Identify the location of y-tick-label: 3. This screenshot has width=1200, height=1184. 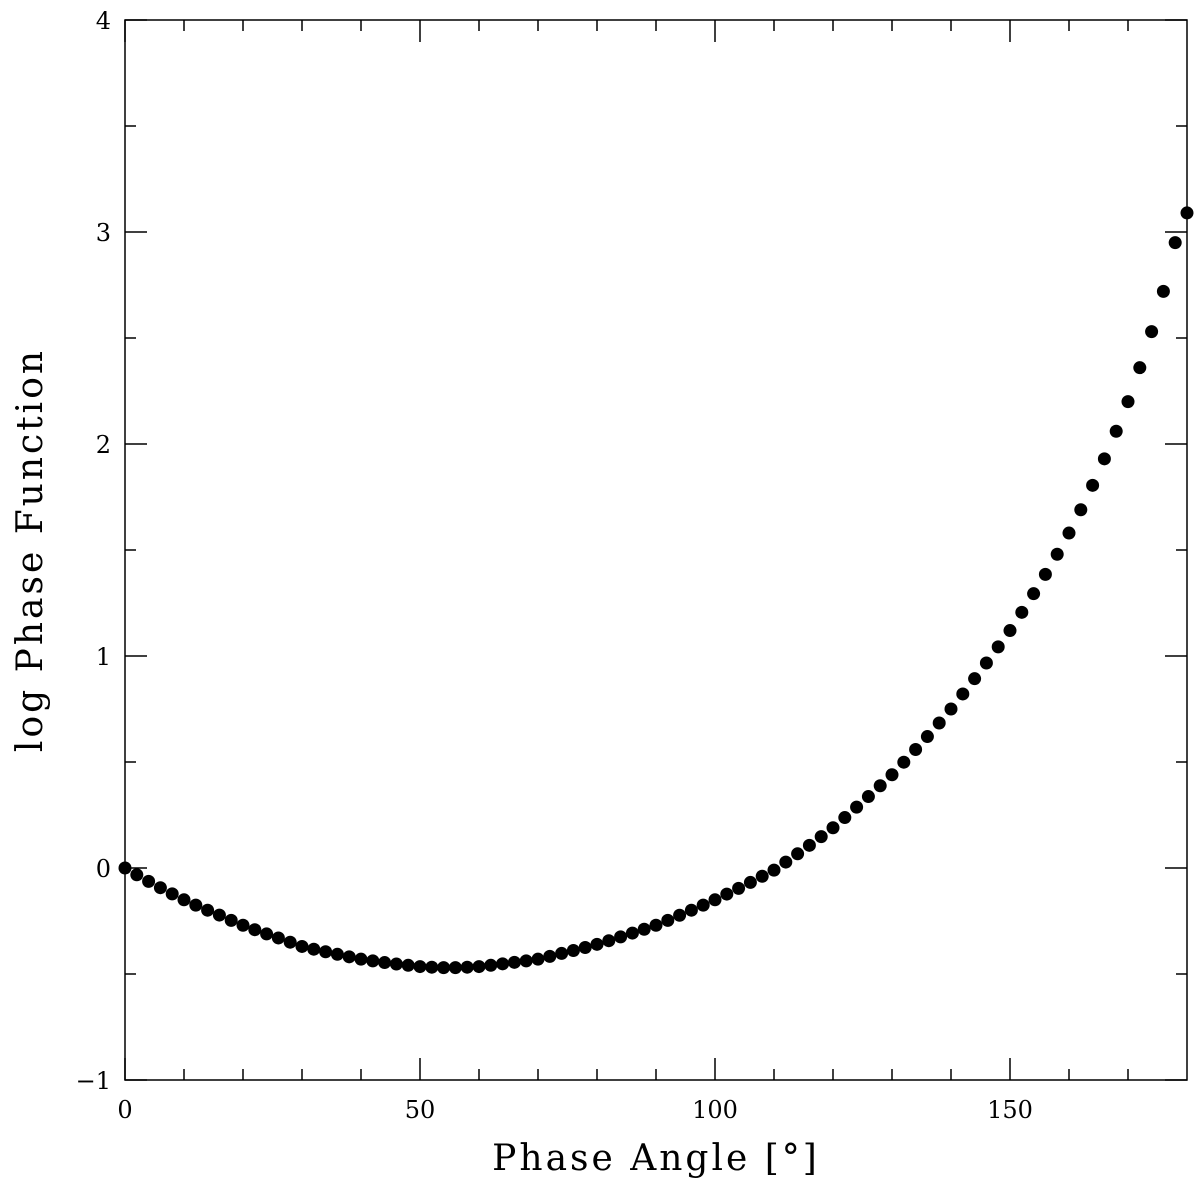
(103, 233).